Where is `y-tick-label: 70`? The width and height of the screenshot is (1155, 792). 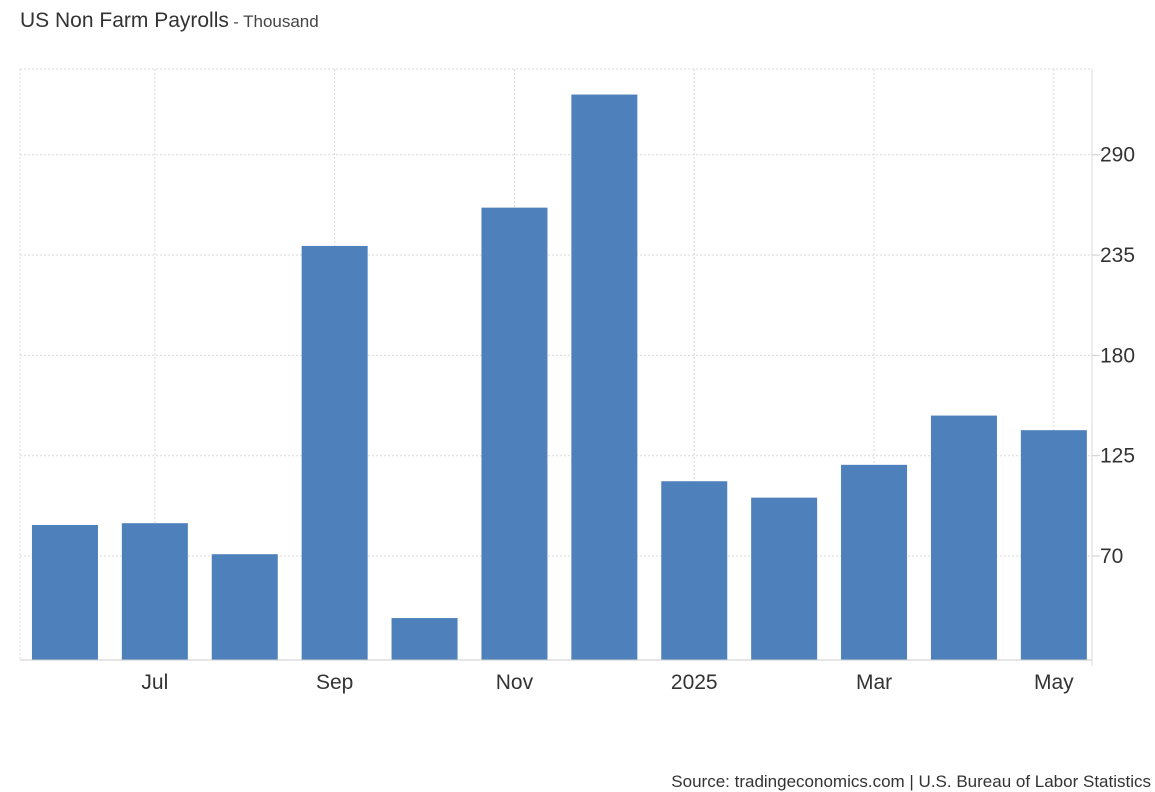 y-tick-label: 70 is located at coordinates (1111, 556).